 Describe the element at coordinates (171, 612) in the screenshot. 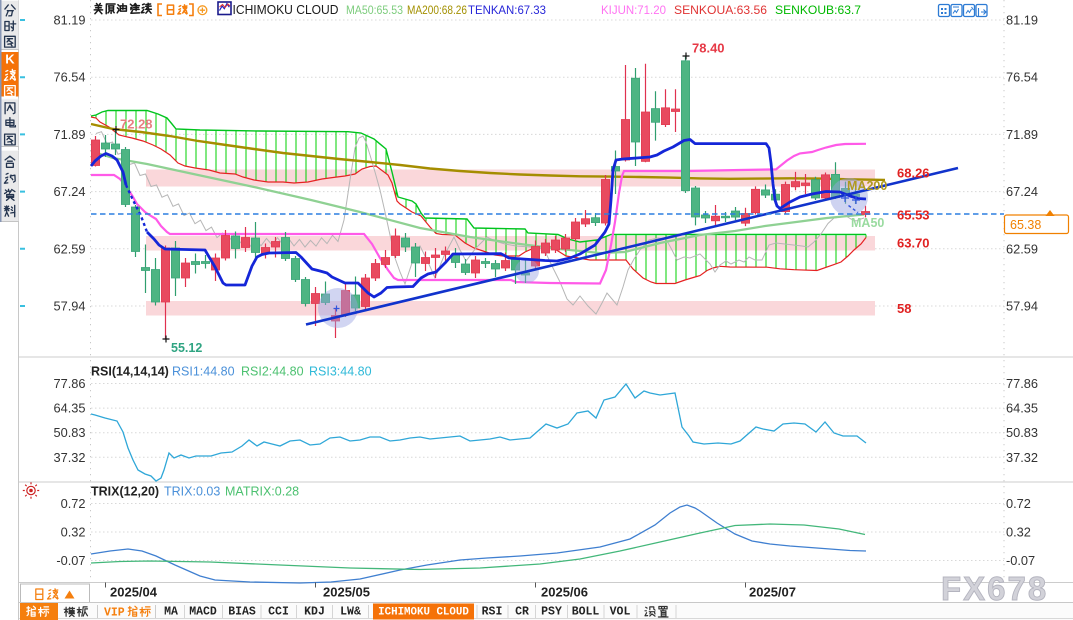

I see `svg-text: MA` at that location.